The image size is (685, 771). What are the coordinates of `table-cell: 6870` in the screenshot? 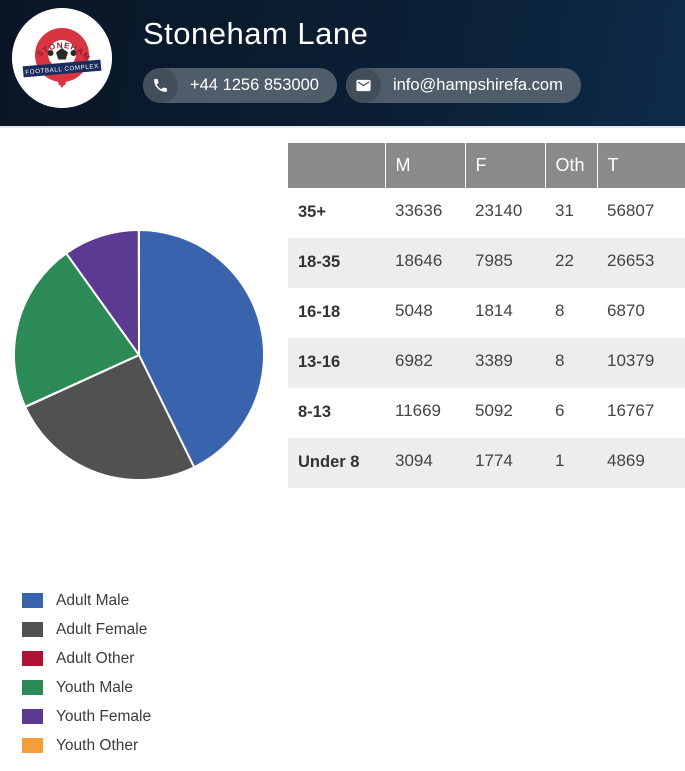 It's located at (641, 312).